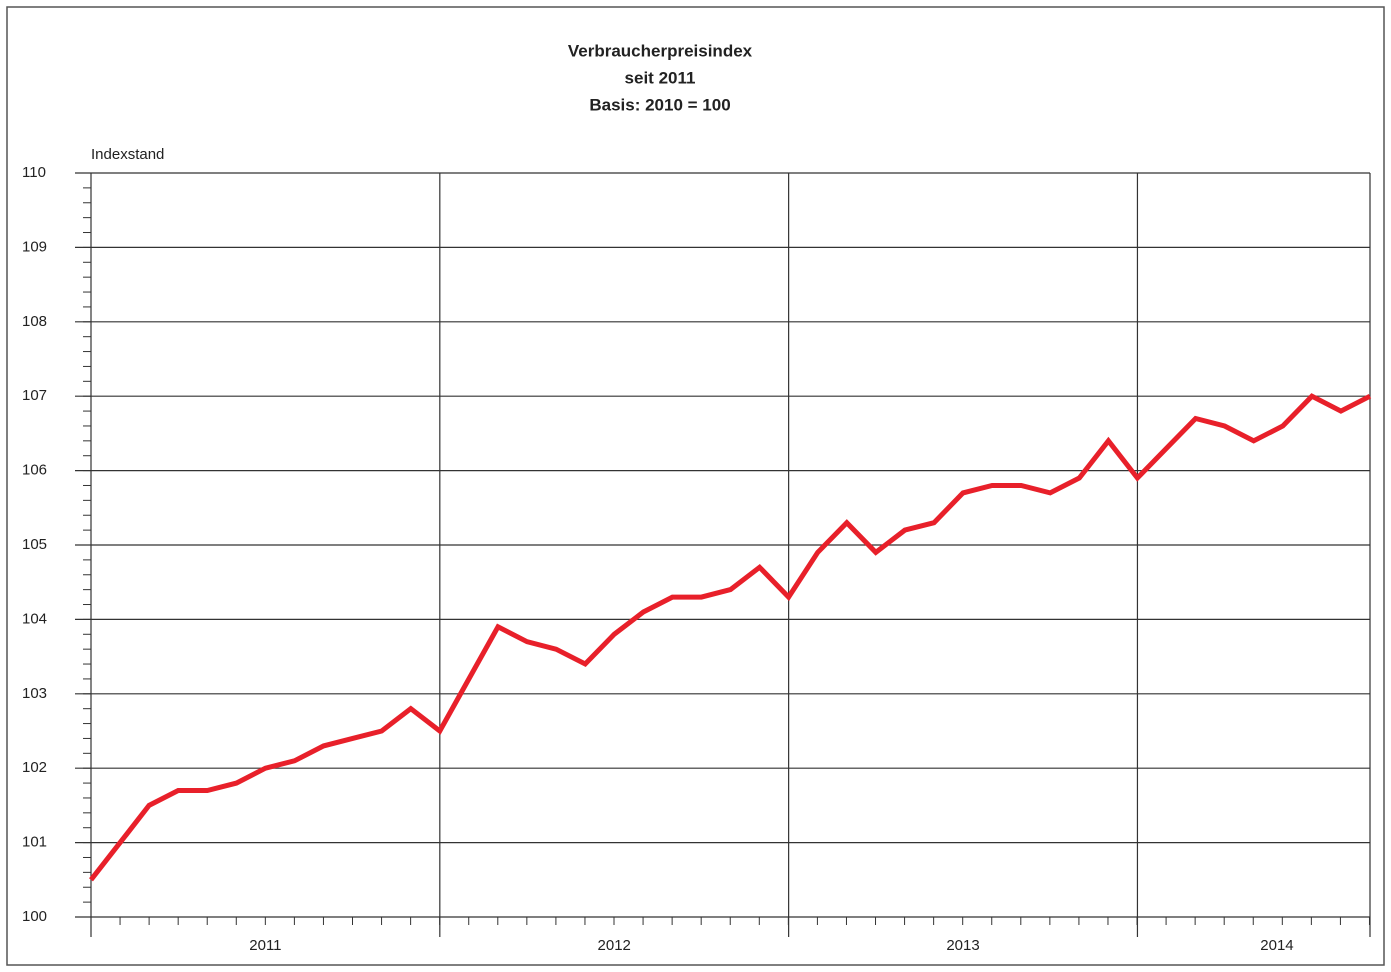  Describe the element at coordinates (34, 470) in the screenshot. I see `y-tick-label: 106` at that location.